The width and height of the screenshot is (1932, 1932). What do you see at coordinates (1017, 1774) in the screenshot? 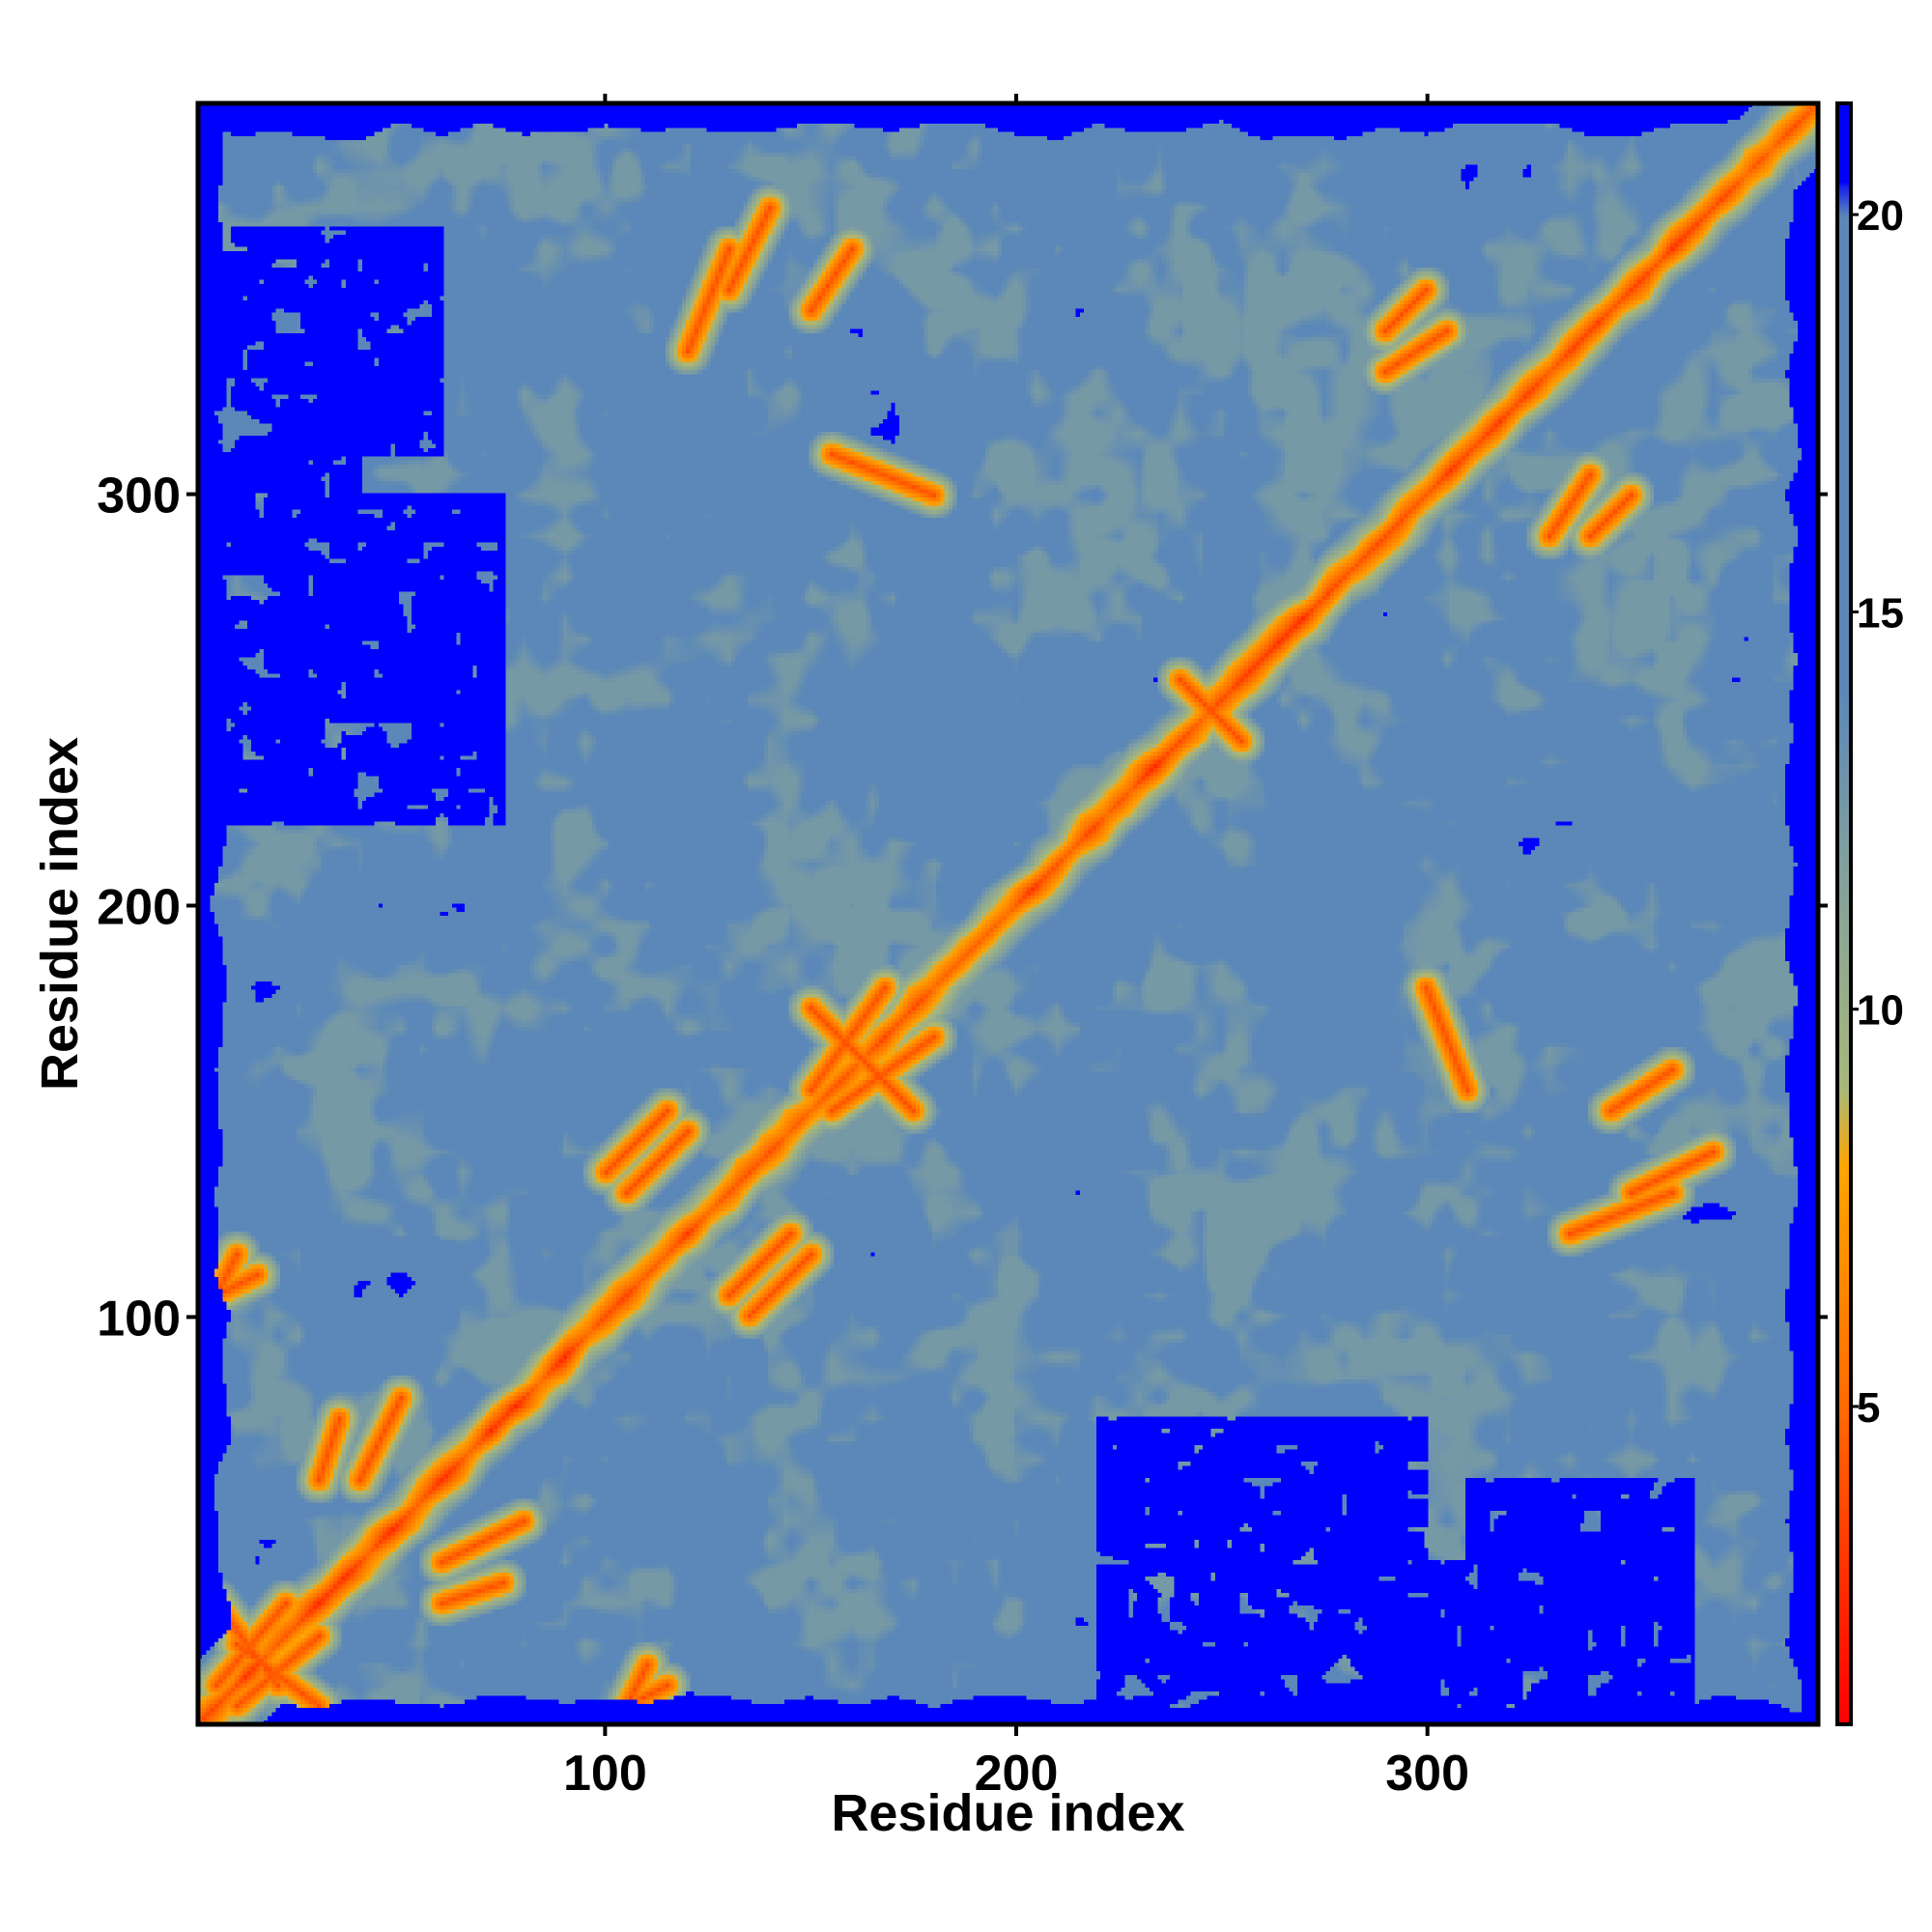
I see `x-tick-label-200: 200` at bounding box center [1017, 1774].